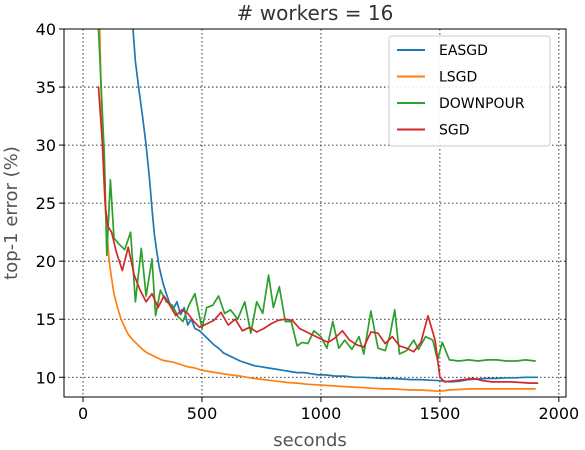 This screenshot has height=450, width=585. Describe the element at coordinates (46, 87) in the screenshot. I see `y-tick-label: 35` at that location.